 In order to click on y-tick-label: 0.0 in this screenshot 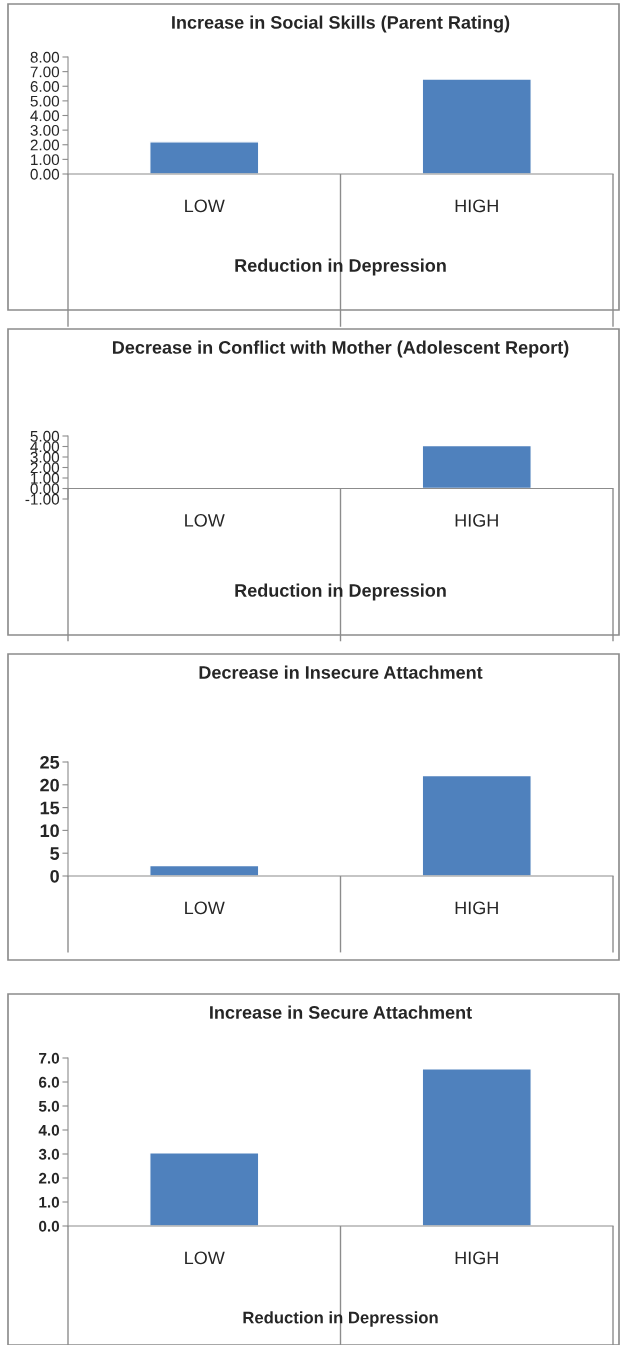, I will do `click(49, 1226)`.